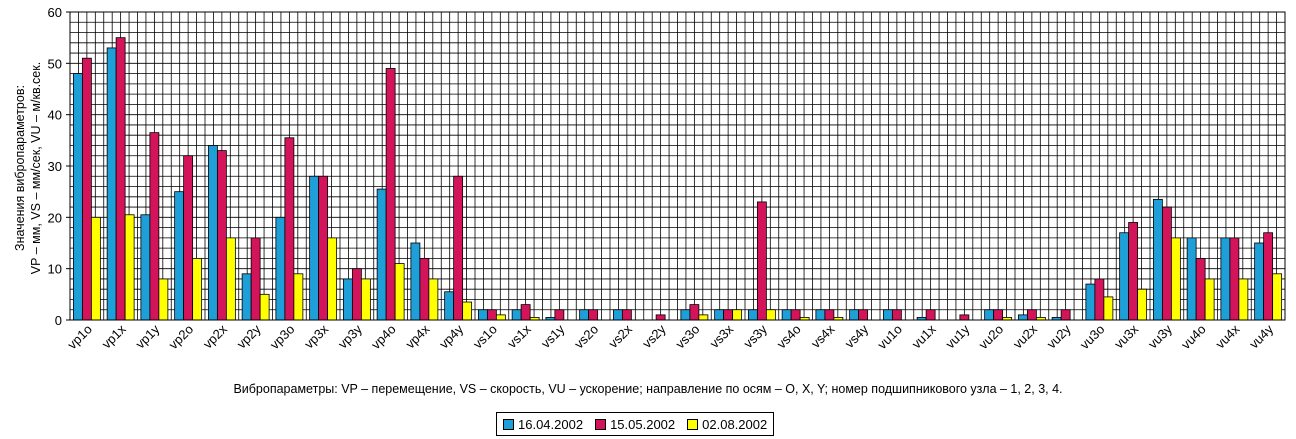 This screenshot has height=439, width=1296. What do you see at coordinates (350, 336) in the screenshot?
I see `x-tick-label: vp3y` at bounding box center [350, 336].